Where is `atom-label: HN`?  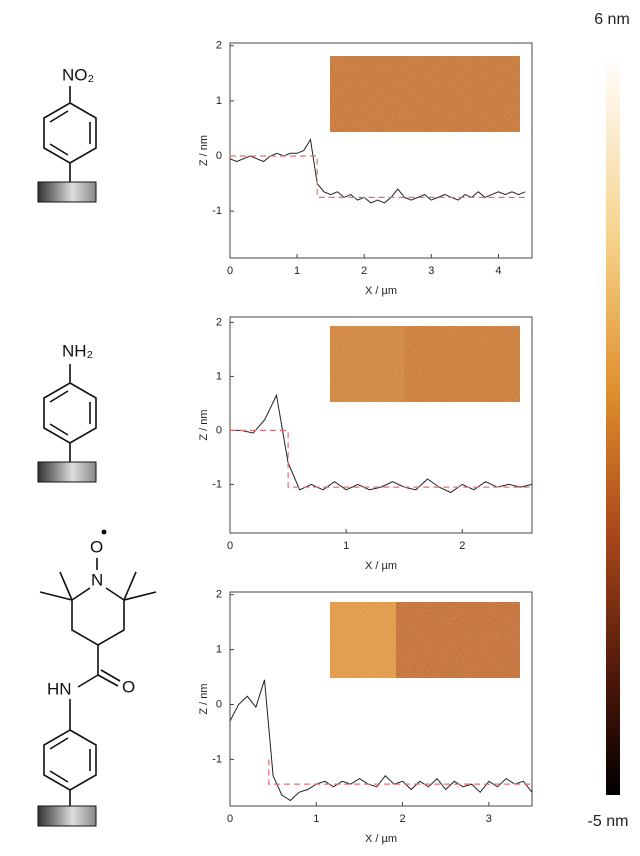
atom-label: HN is located at coordinates (59, 688).